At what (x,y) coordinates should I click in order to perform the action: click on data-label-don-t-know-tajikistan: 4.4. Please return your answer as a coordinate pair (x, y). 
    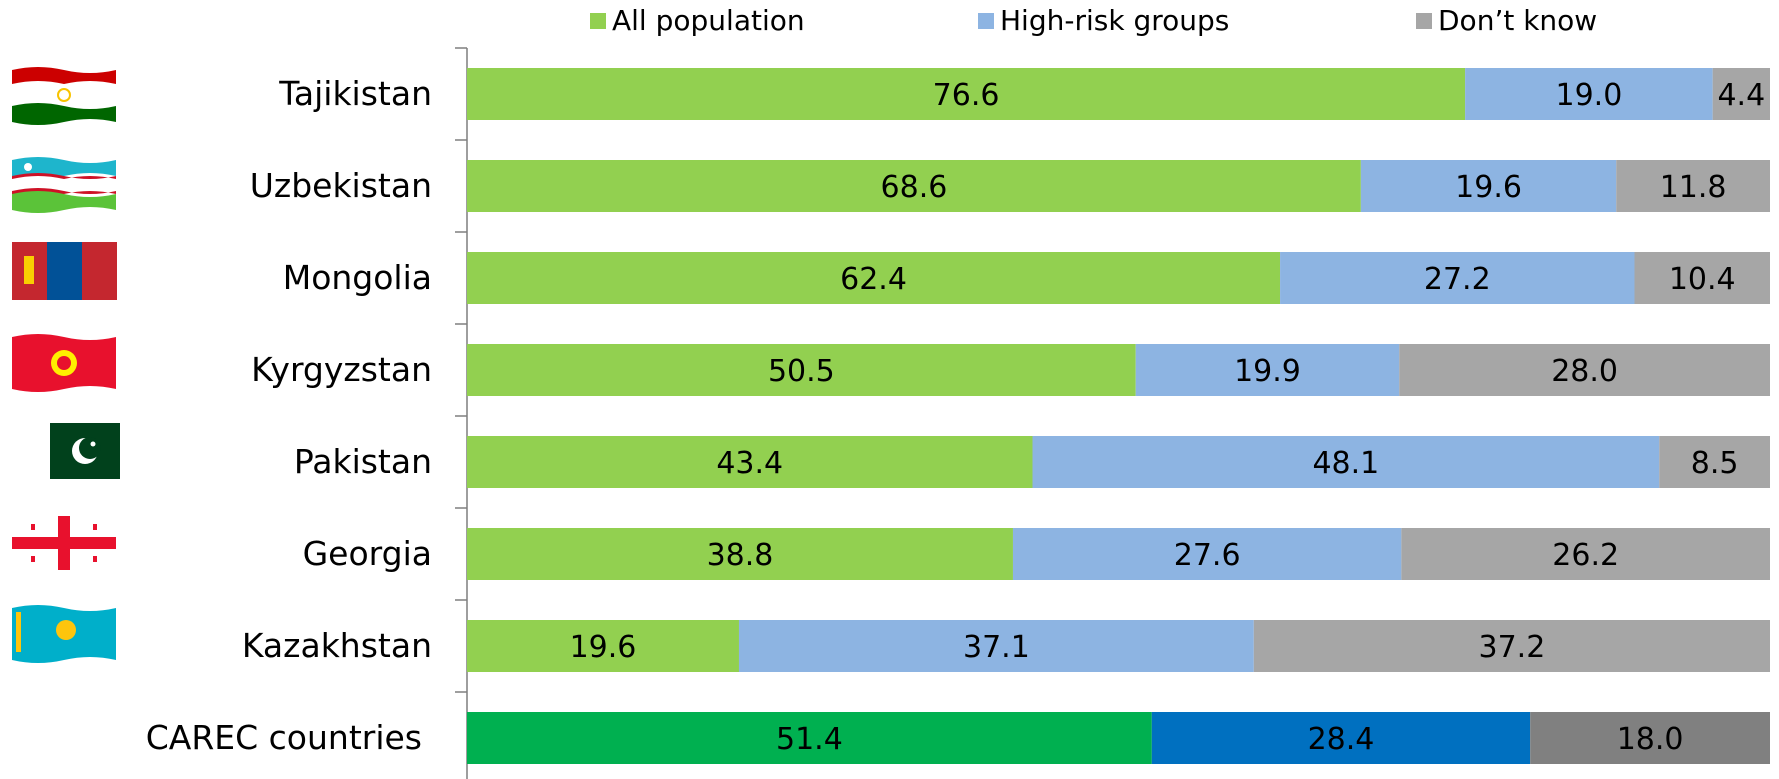
    Looking at the image, I should click on (1741, 95).